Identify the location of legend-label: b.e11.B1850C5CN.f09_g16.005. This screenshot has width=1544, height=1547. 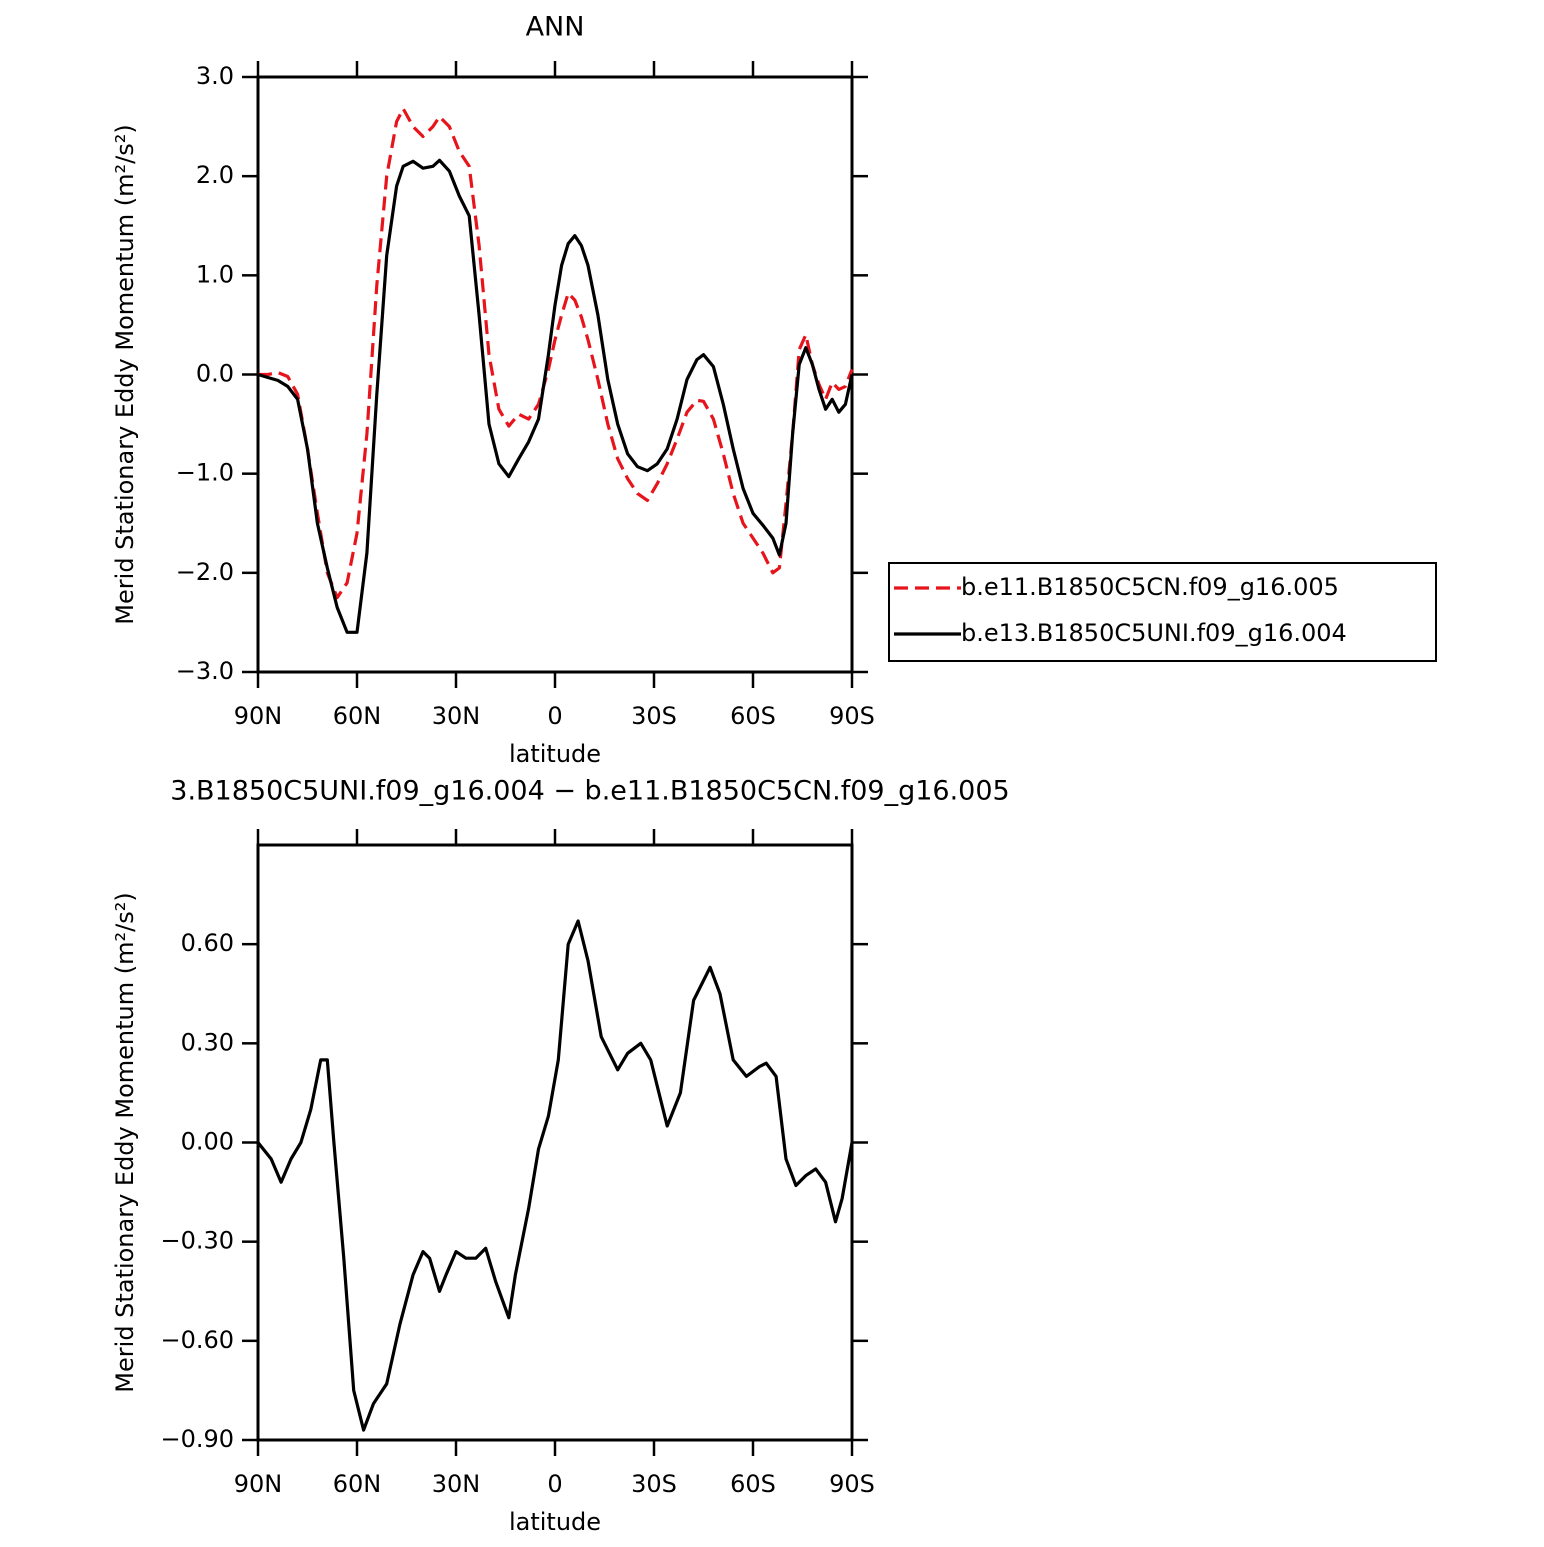
(1150, 587).